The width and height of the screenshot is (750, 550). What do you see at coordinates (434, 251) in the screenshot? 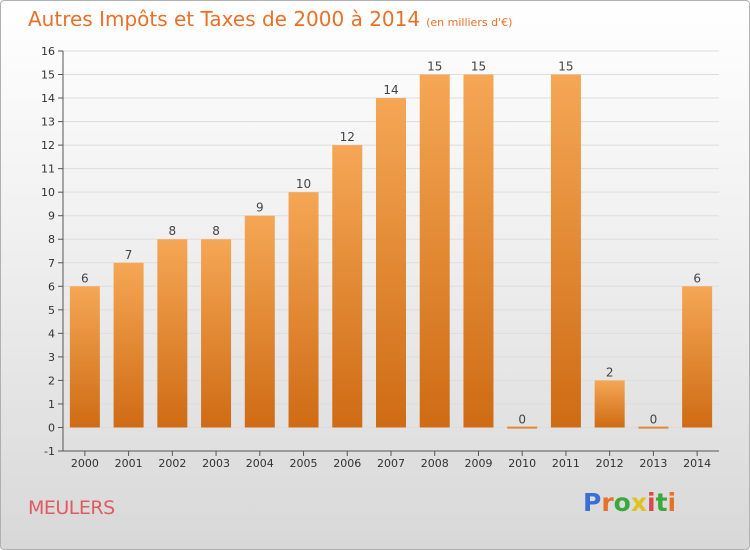
I see `bar-2008` at bounding box center [434, 251].